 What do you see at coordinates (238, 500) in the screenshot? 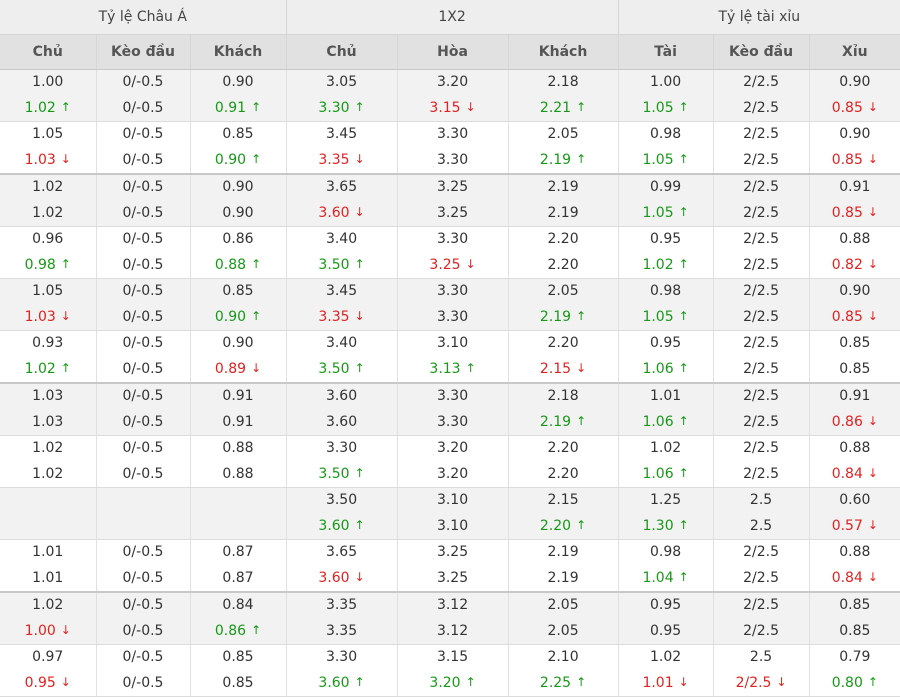
I see `odds-cell-asian-away` at bounding box center [238, 500].